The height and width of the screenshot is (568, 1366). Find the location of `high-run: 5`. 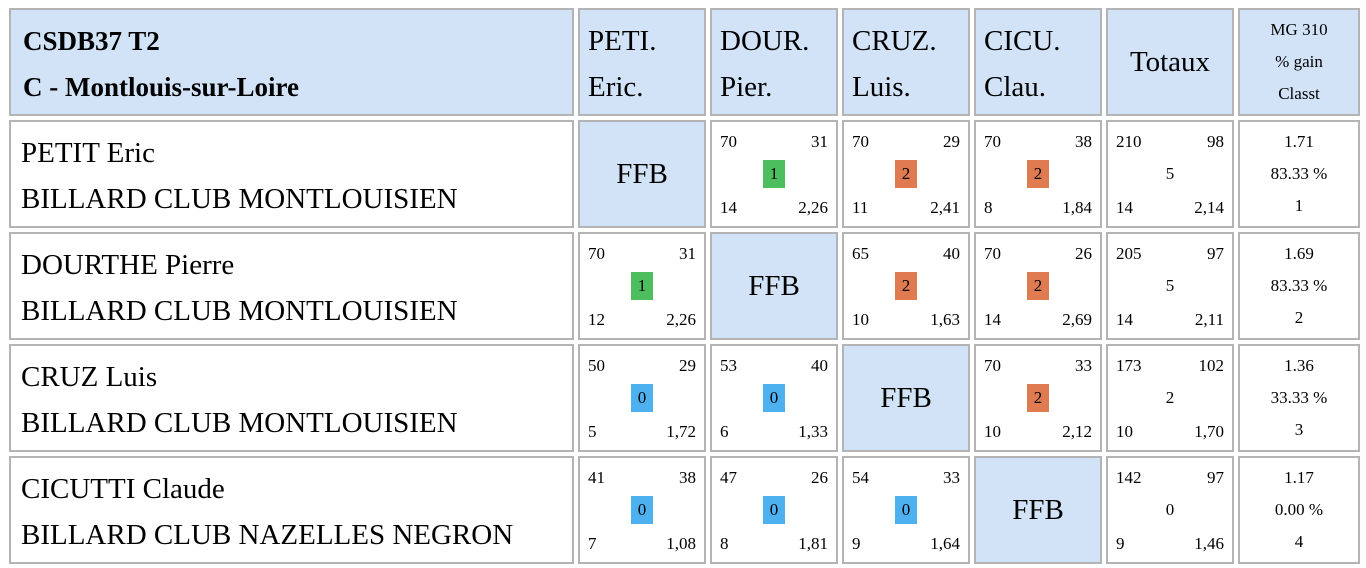

high-run: 5 is located at coordinates (592, 431).